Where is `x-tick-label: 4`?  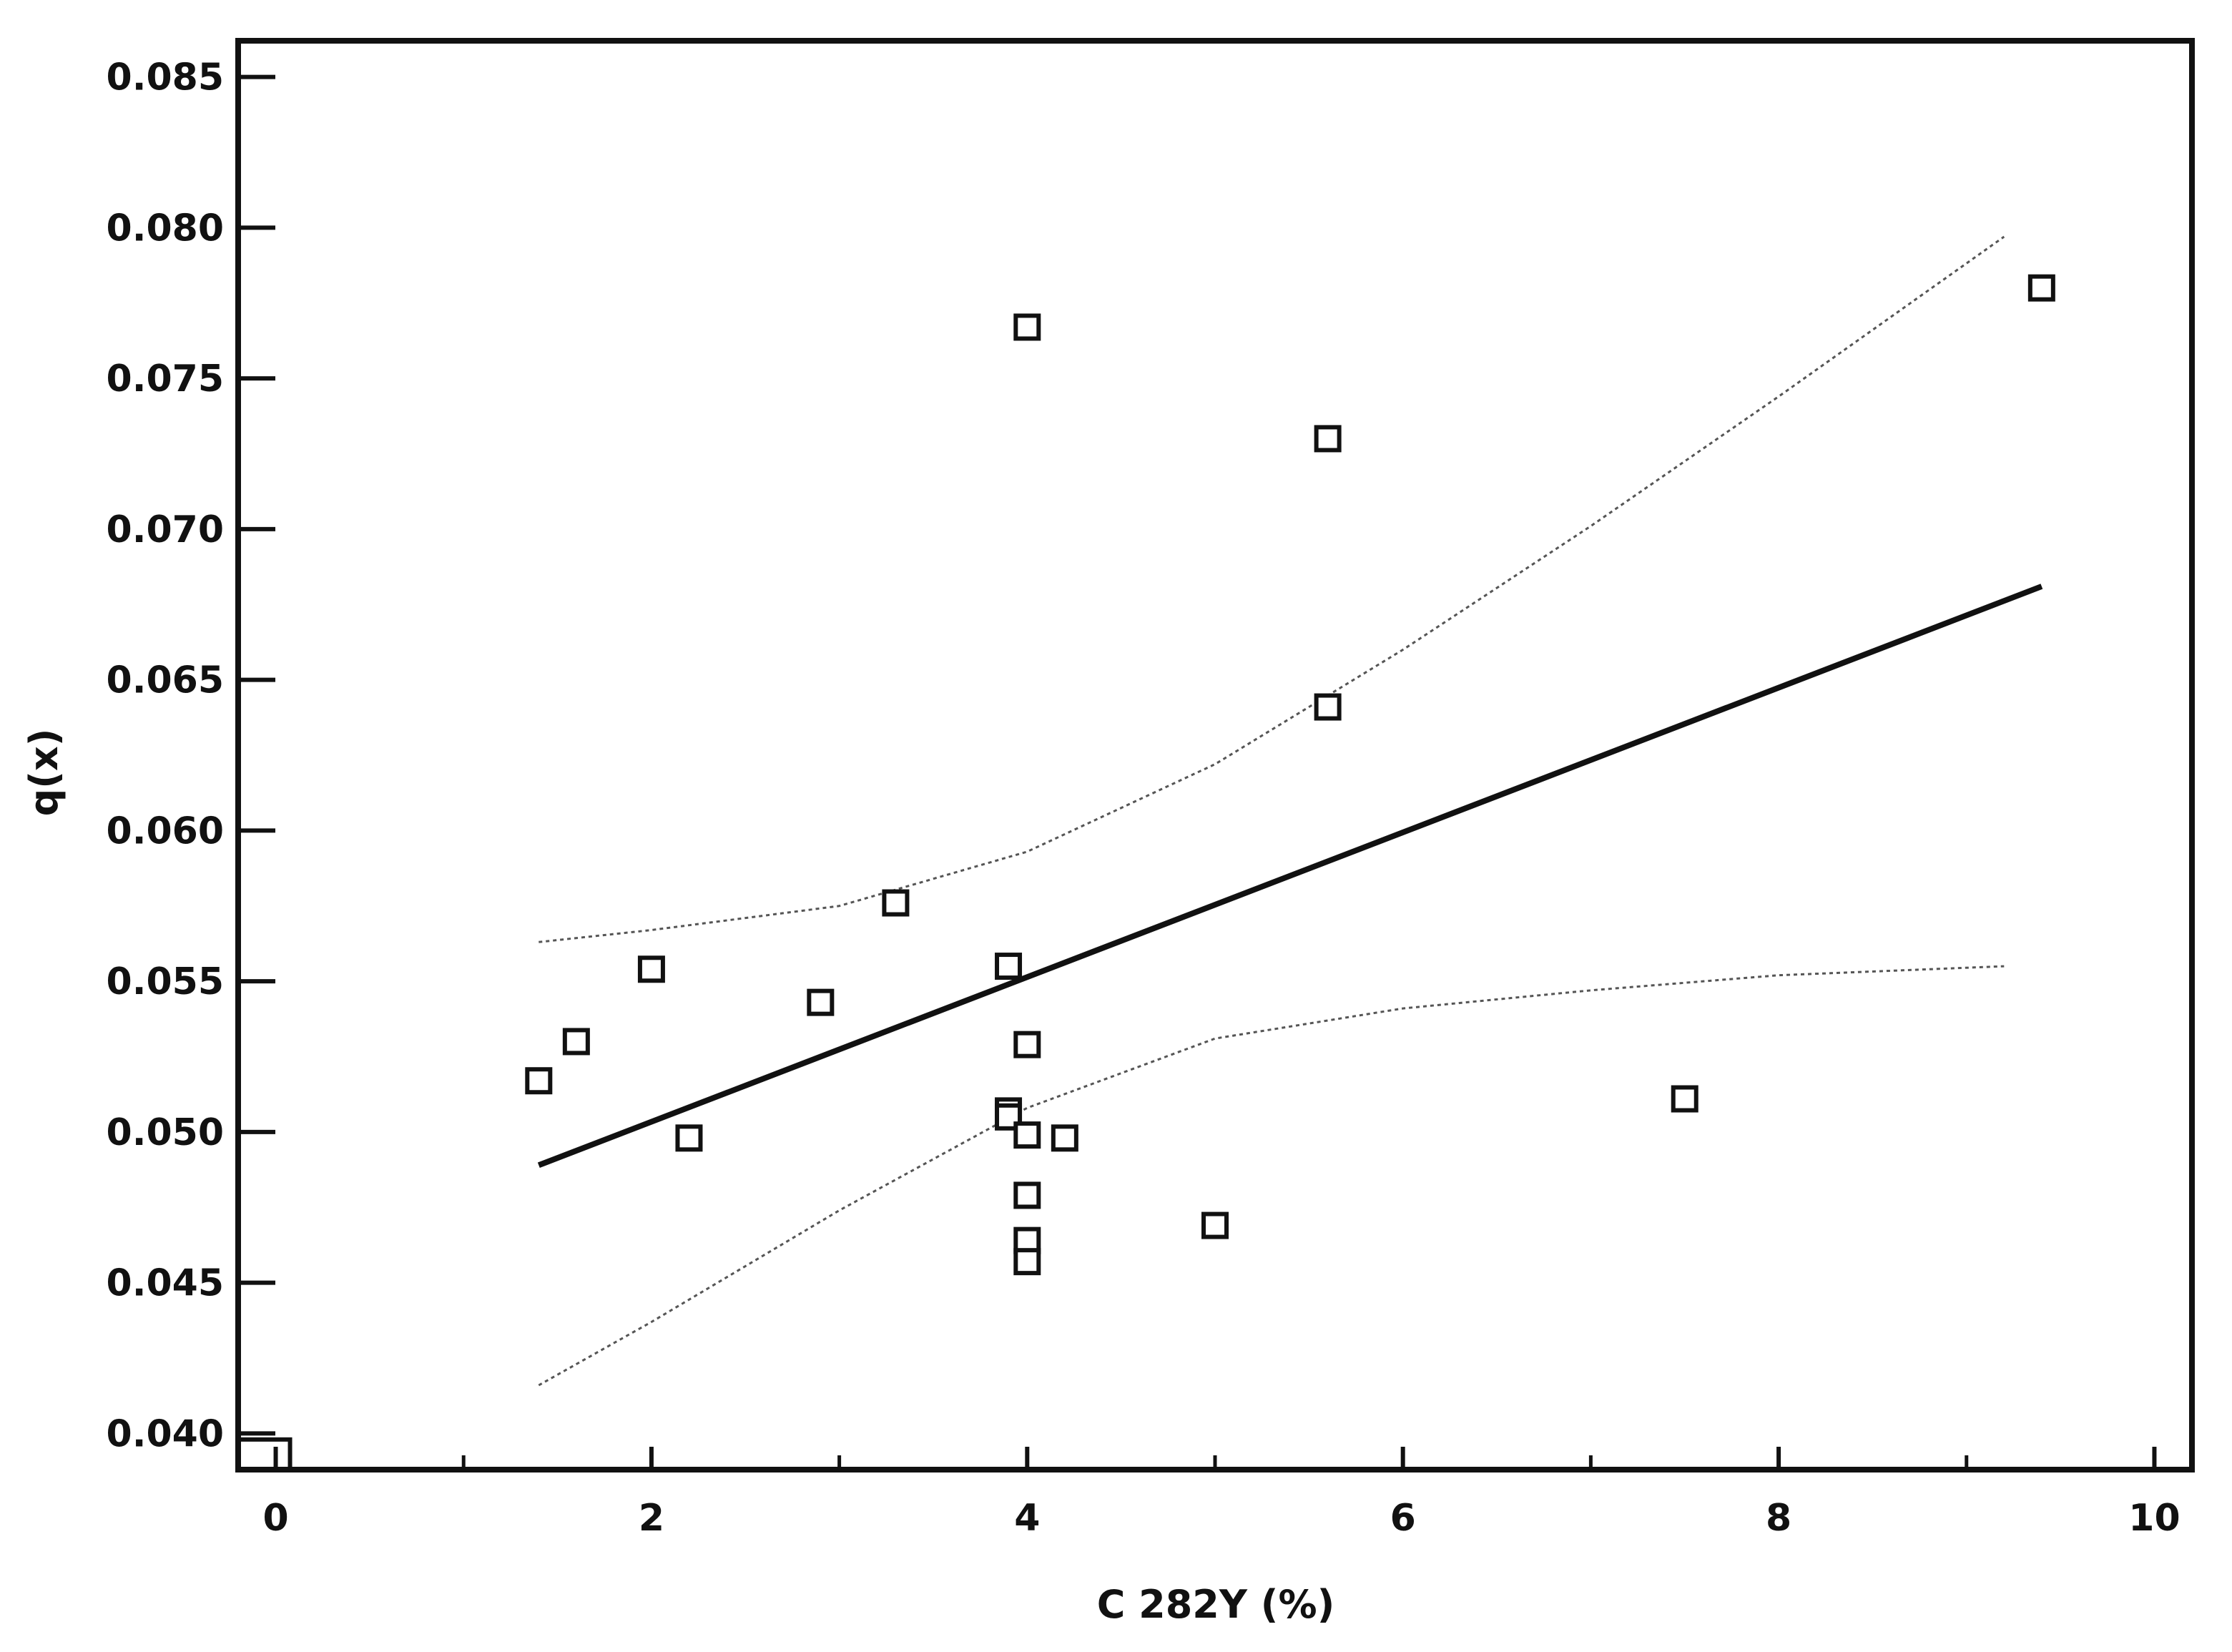
x-tick-label: 4 is located at coordinates (1027, 1519).